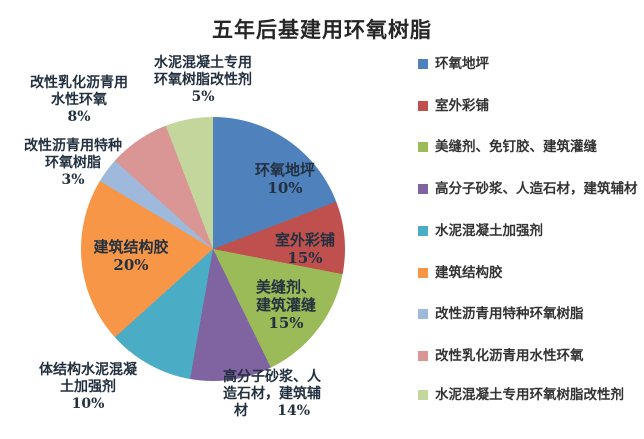  Describe the element at coordinates (423, 147) in the screenshot. I see `legend-marker-joint-sealant` at that location.